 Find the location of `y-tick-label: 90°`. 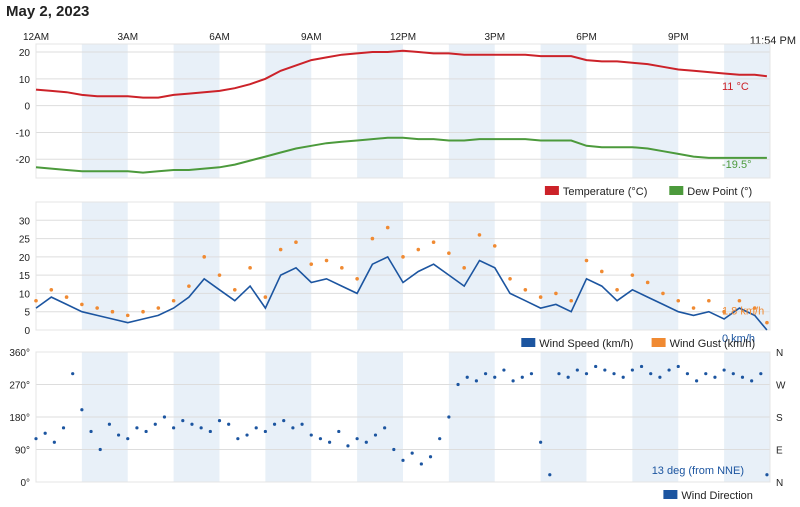

y-tick-label: 90° is located at coordinates (22, 451).